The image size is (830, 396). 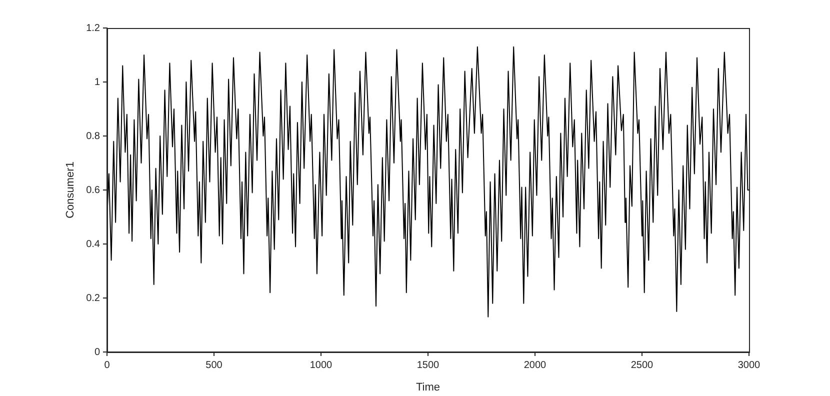 I want to click on x-axis-title: Time, so click(x=428, y=387).